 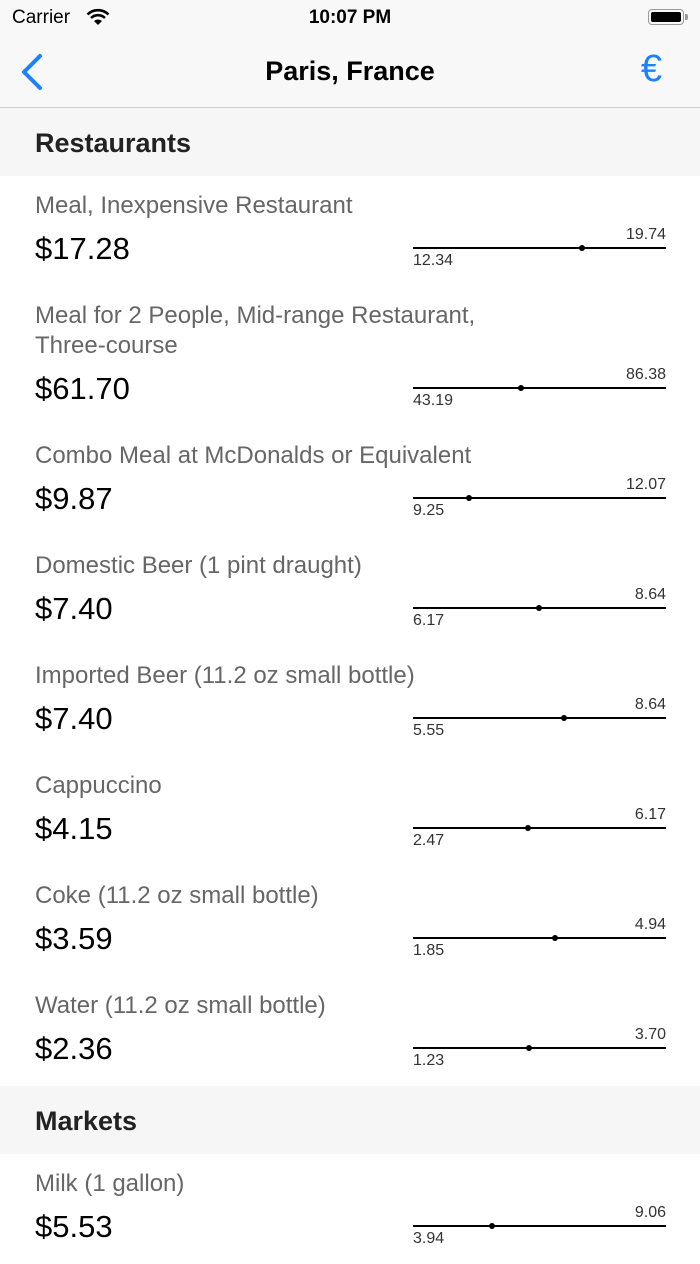 What do you see at coordinates (74, 828) in the screenshot?
I see `item-price: $4.15` at bounding box center [74, 828].